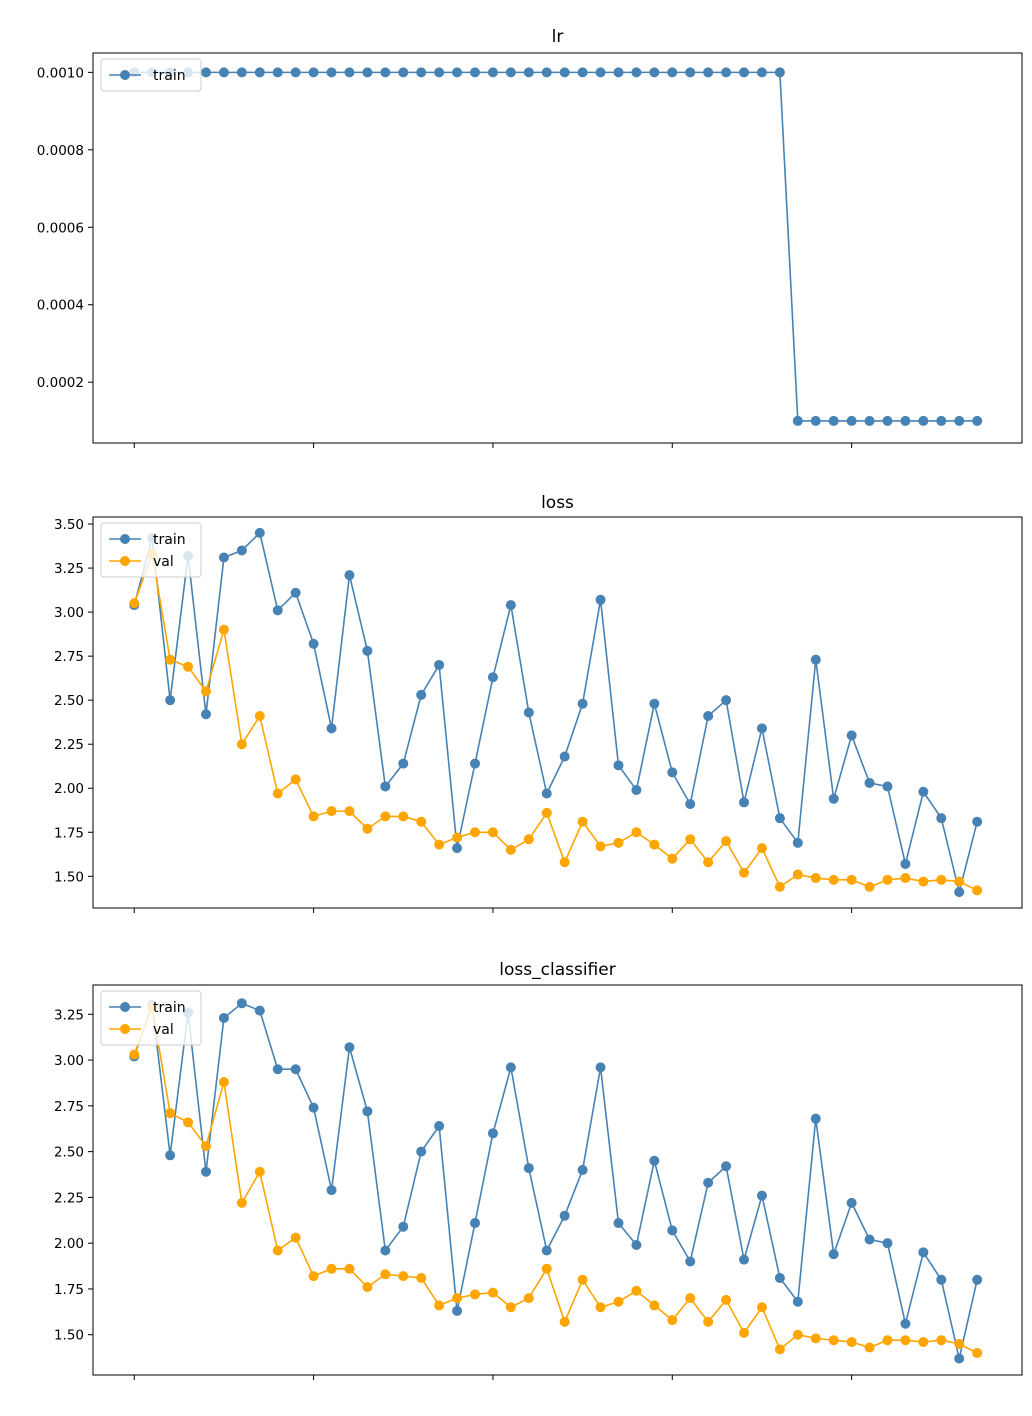 The width and height of the screenshot is (1032, 1416). What do you see at coordinates (125, 539) in the screenshot?
I see `legend-marker-train` at bounding box center [125, 539].